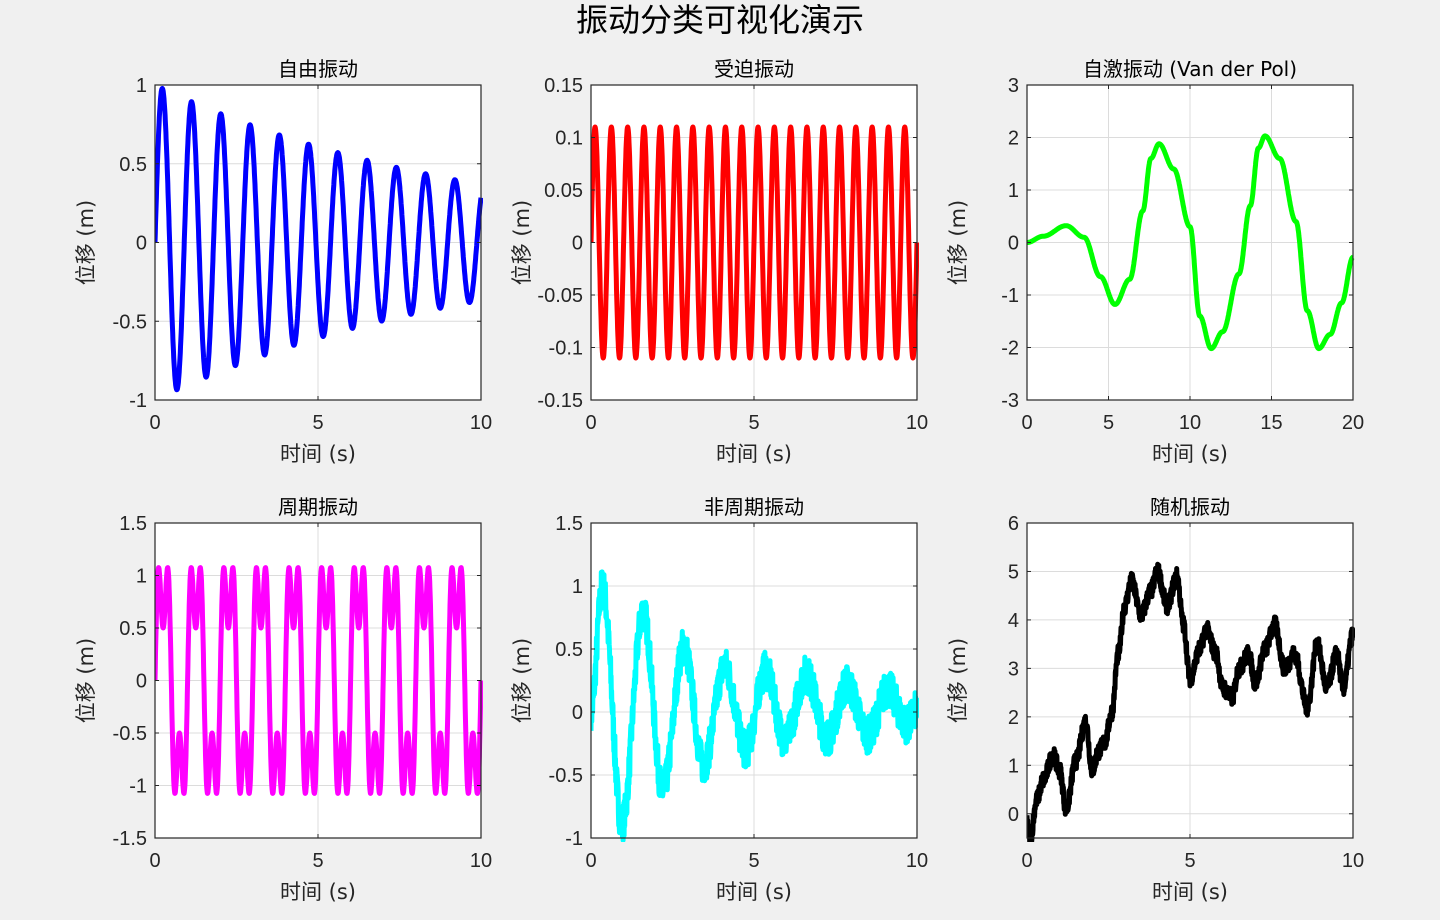 Image resolution: width=1440 pixels, height=920 pixels. I want to click on y-tick-label: 0.1, so click(569, 139).